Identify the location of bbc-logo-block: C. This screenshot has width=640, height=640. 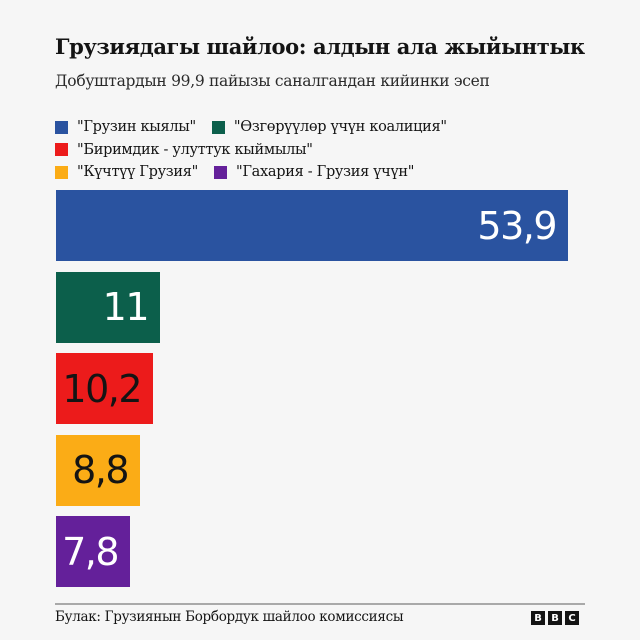
(572, 618).